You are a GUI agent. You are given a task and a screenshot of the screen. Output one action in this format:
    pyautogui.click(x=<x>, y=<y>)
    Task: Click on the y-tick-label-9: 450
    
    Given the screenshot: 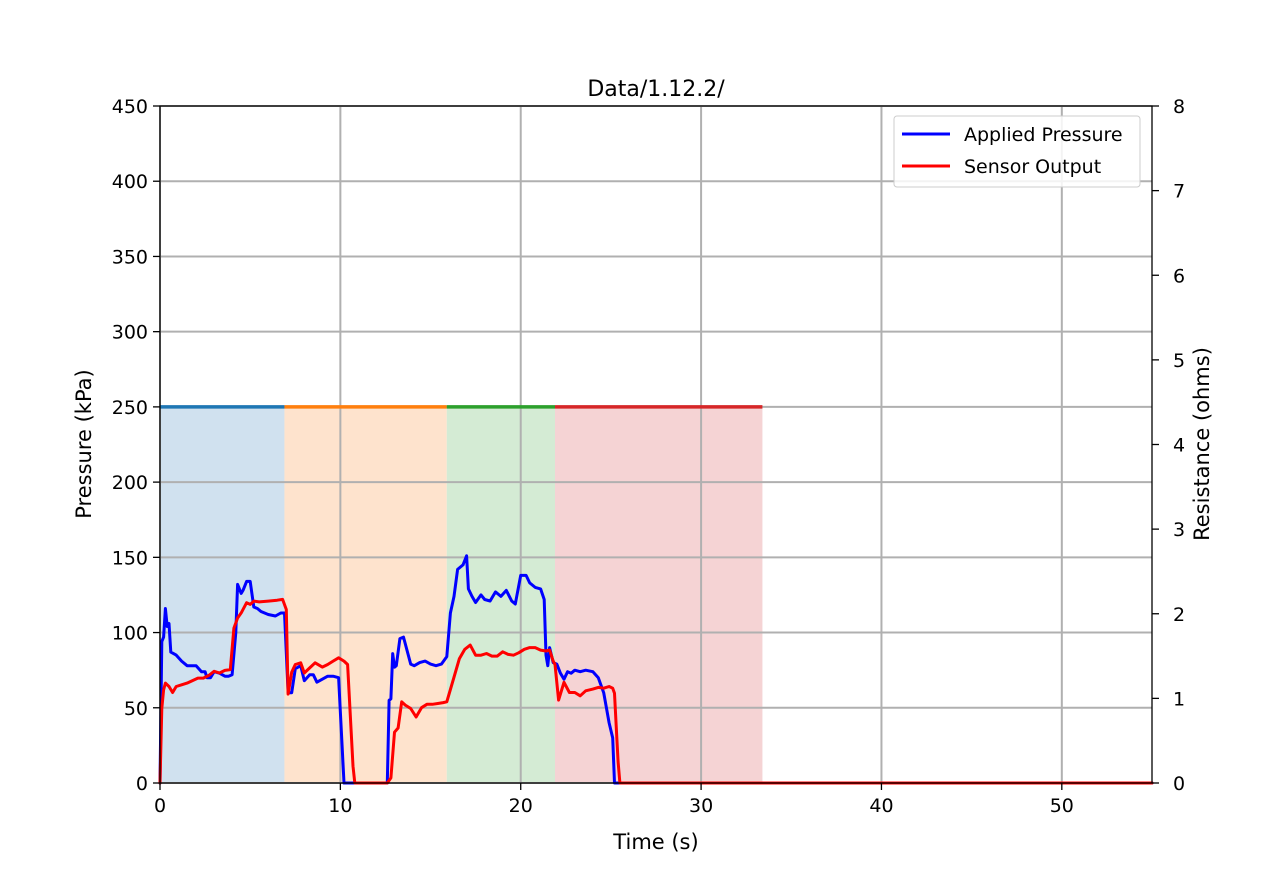 What is the action you would take?
    pyautogui.click(x=130, y=107)
    